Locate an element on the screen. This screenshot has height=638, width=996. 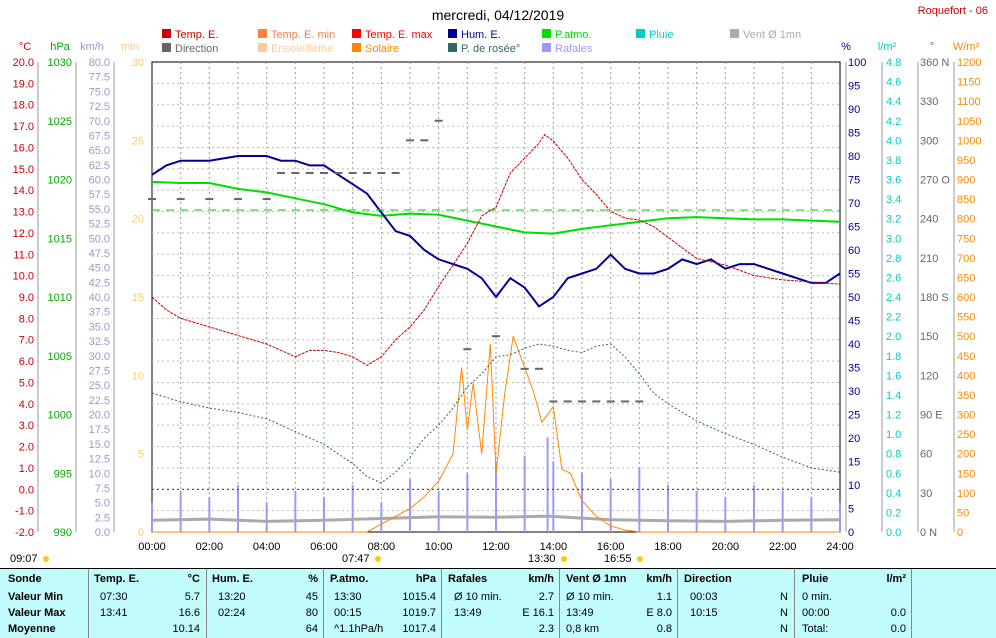
tick-kmh: 75.0 is located at coordinates (99, 92).